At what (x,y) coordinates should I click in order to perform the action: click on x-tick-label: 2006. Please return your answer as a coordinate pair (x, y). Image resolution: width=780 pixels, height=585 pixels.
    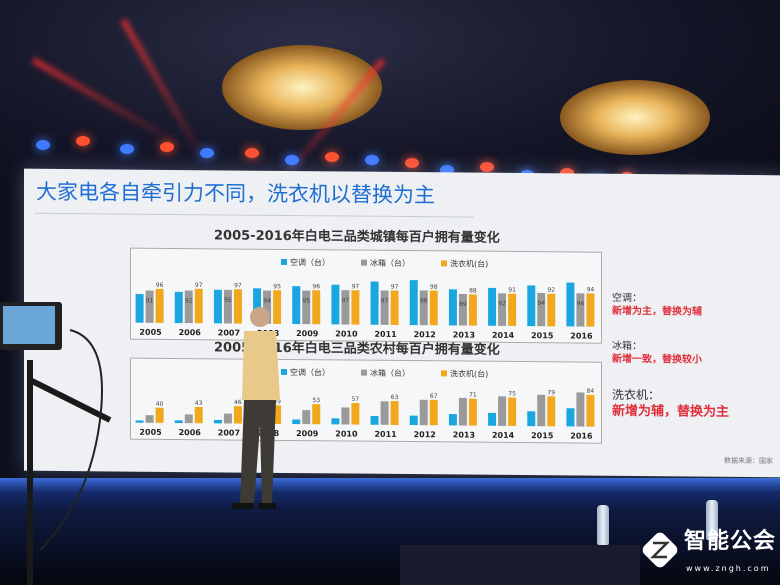
    Looking at the image, I should click on (190, 332).